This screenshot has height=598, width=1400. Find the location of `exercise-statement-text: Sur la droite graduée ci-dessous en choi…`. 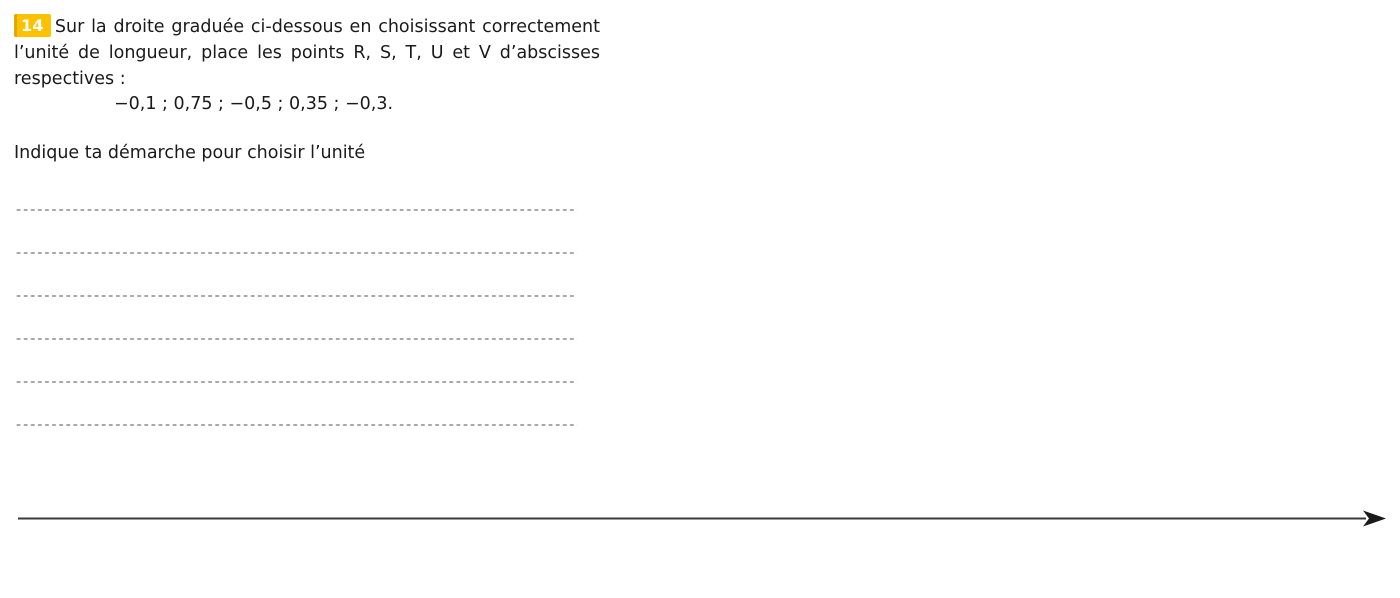

exercise-statement-text: Sur la droite graduée ci-dessous en choi… is located at coordinates (307, 53).